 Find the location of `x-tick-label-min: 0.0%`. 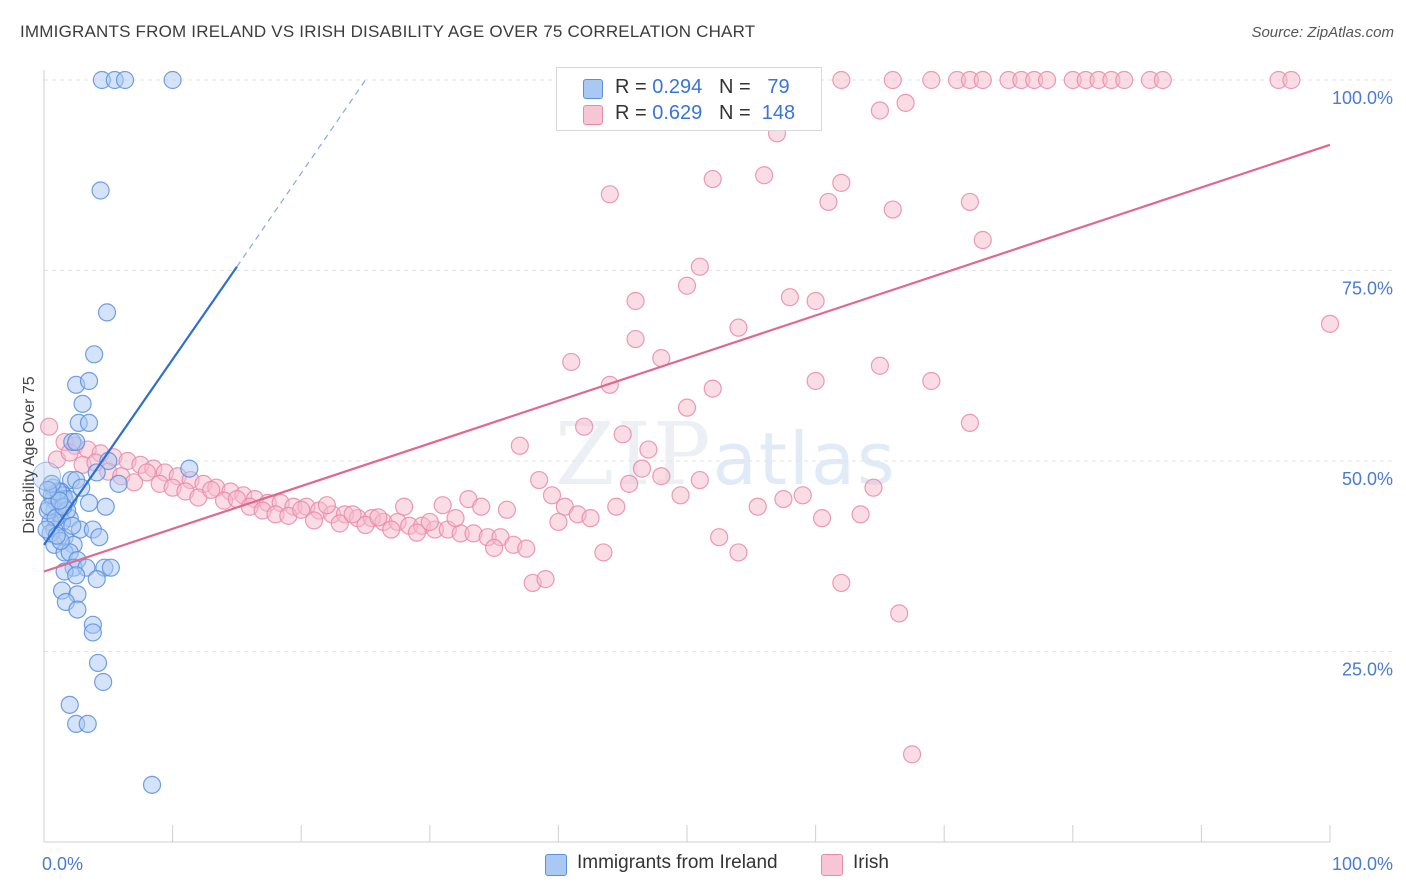

x-tick-label-min: 0.0% is located at coordinates (62, 864).